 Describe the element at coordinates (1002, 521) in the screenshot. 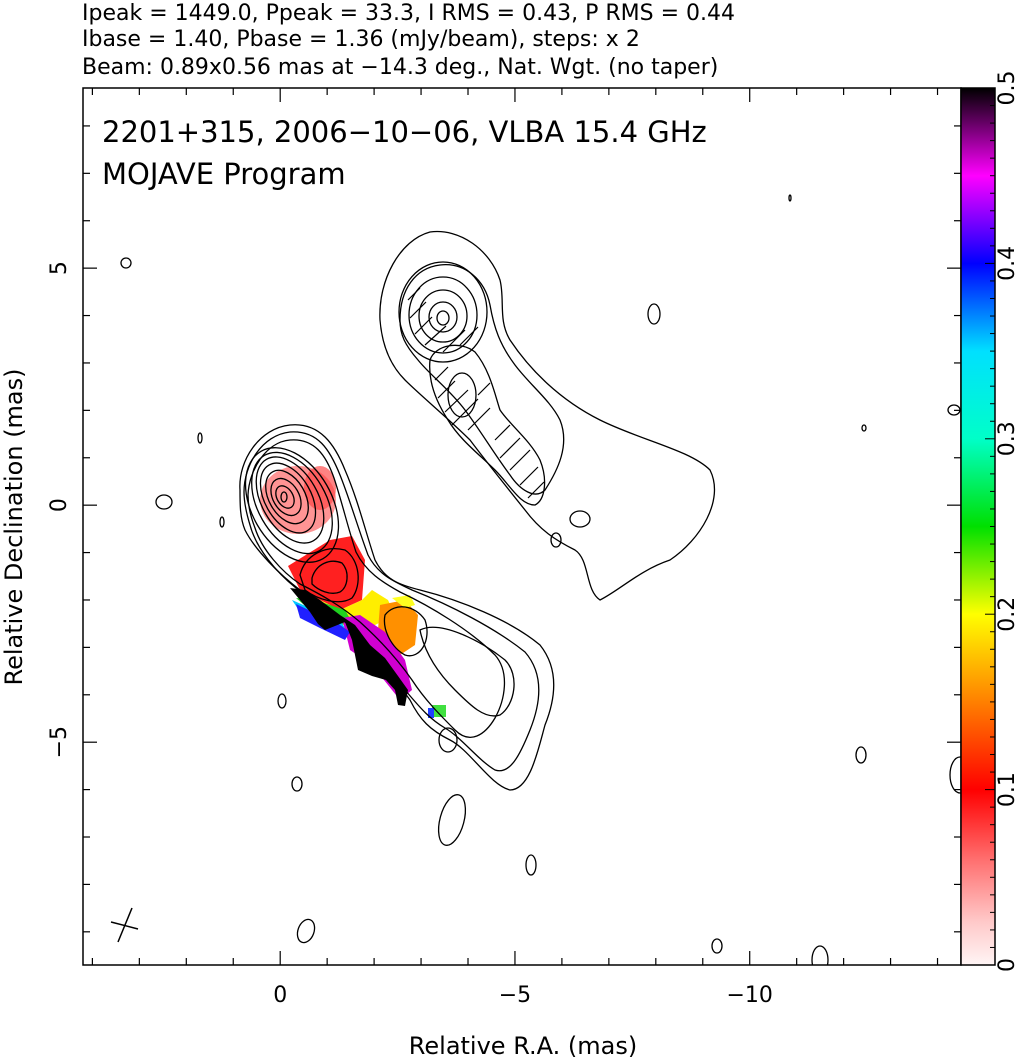

I see `colorbar-ticks: 0 0.1 0.2 0.3 0.4 0.5` at that location.